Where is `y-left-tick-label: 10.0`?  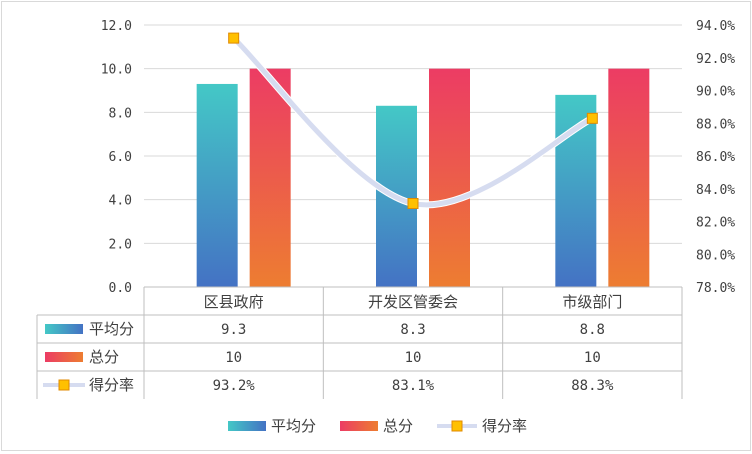
y-left-tick-label: 10.0 is located at coordinates (116, 70).